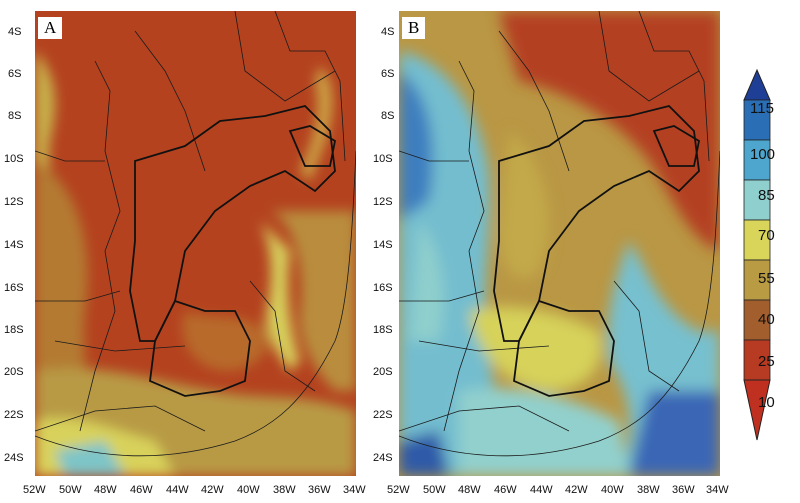 This screenshot has width=800, height=503. I want to click on lon-tick-a: 44W, so click(177, 490).